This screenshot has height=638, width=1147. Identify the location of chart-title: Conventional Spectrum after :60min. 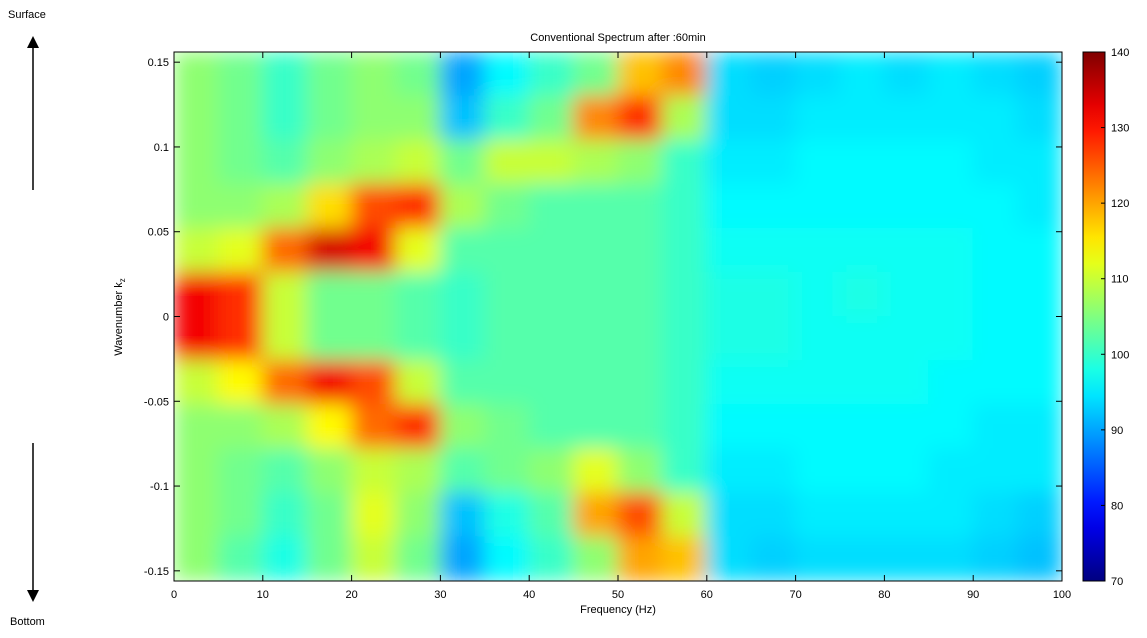
(617, 38).